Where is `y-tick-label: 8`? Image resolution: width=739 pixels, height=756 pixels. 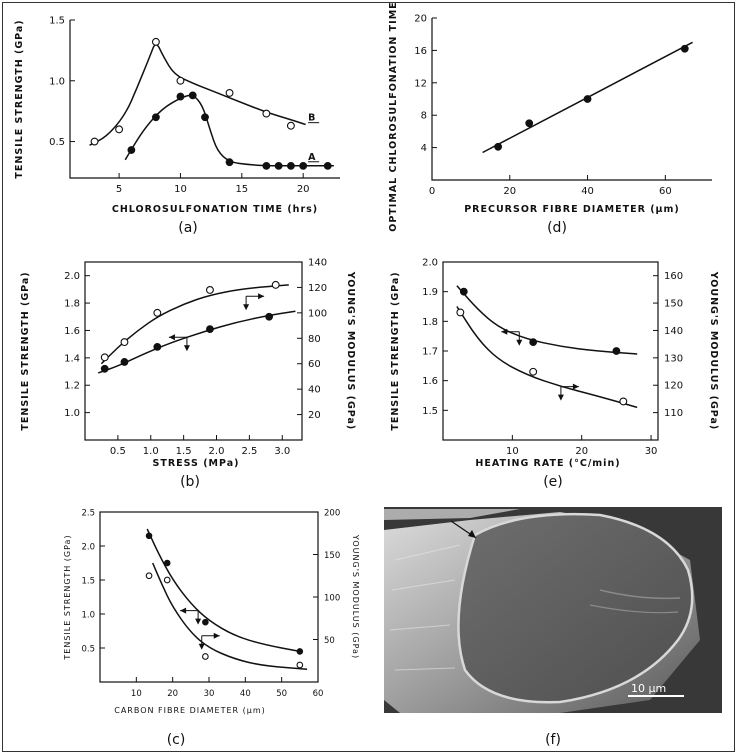
y-tick-label: 8 is located at coordinates (424, 116).